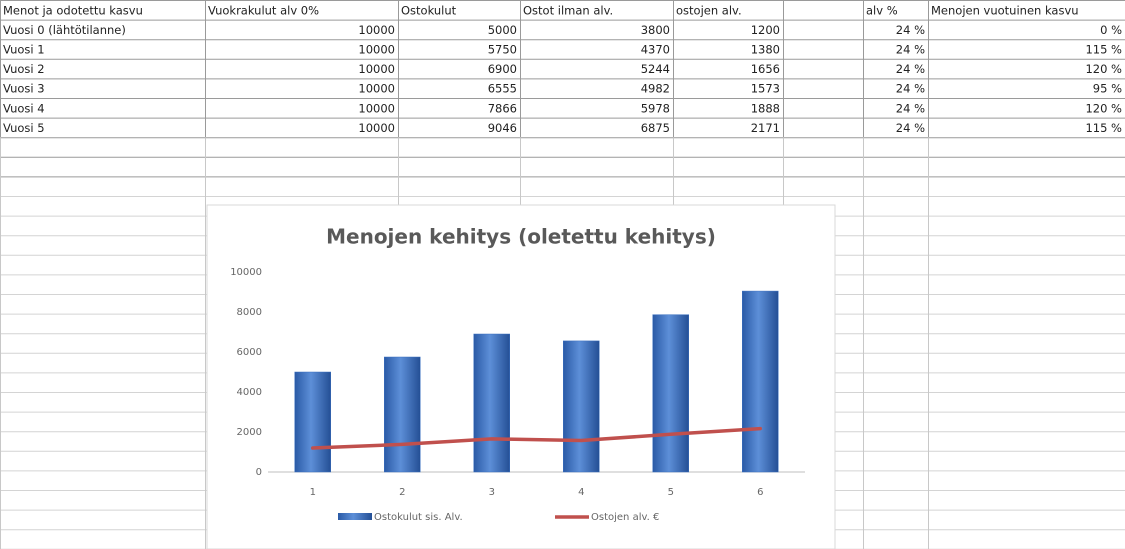 The width and height of the screenshot is (1125, 549). I want to click on cell: Vuosi 4, so click(24, 108).